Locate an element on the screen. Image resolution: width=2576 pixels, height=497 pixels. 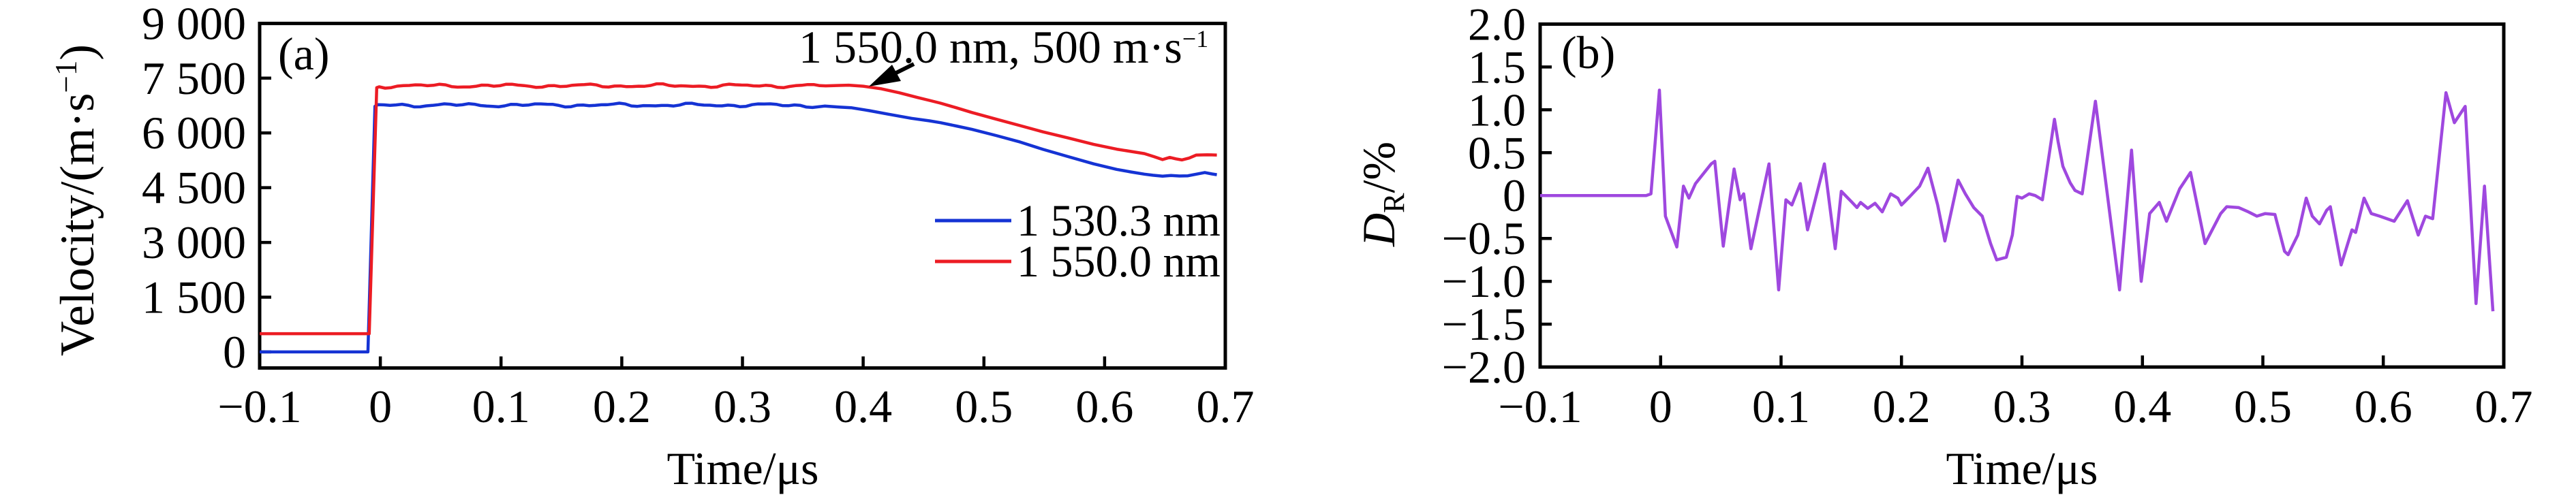
svg-text: −2.0 is located at coordinates (1484, 367).